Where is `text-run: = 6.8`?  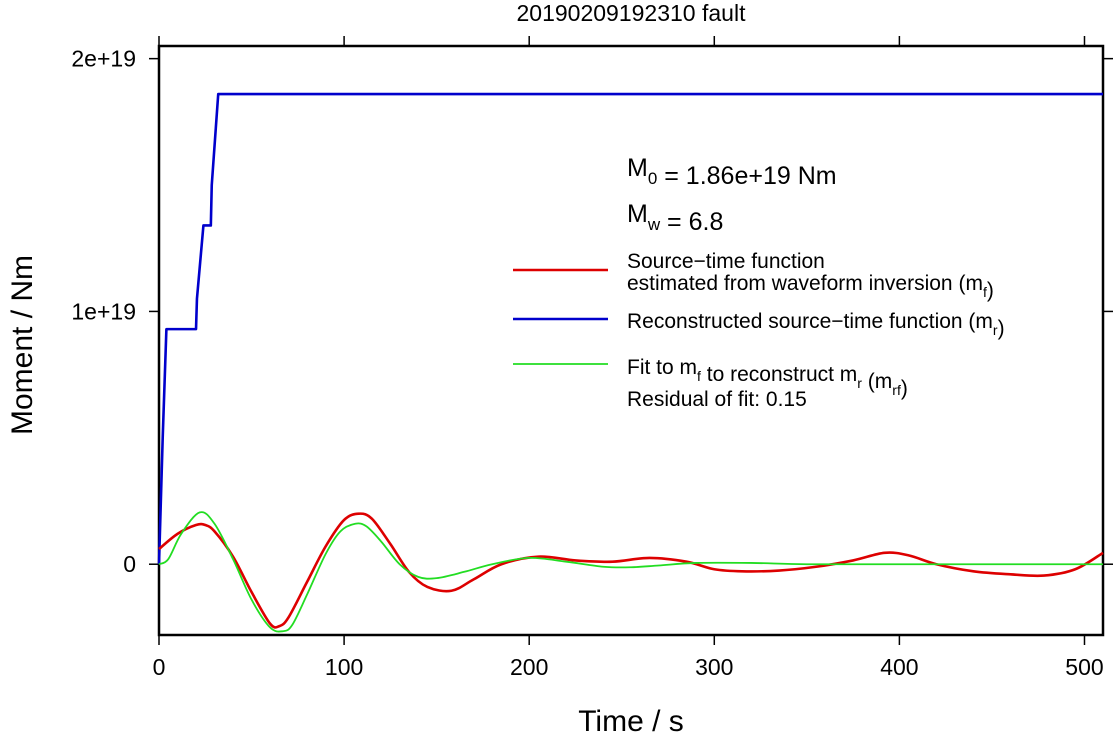
text-run: = 6.8 is located at coordinates (691, 222).